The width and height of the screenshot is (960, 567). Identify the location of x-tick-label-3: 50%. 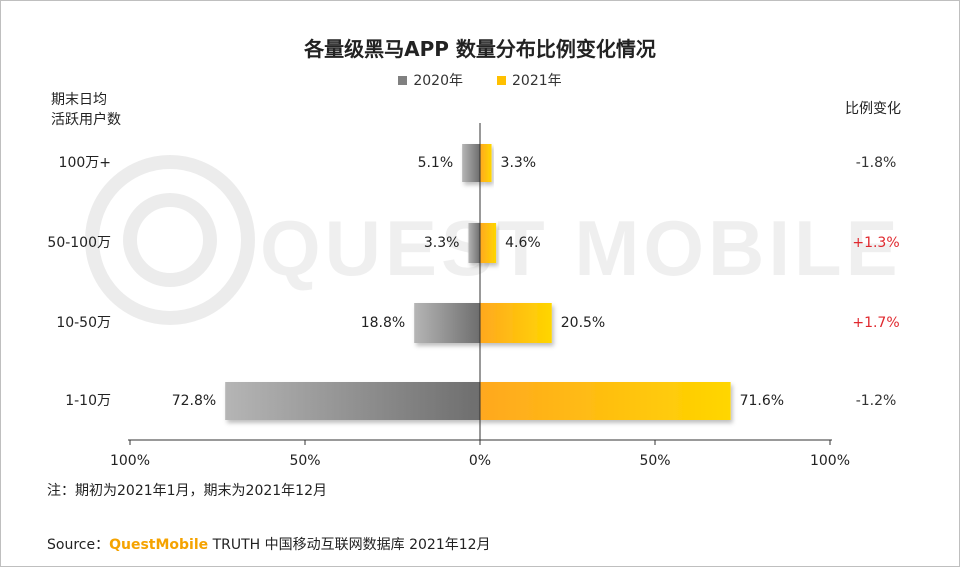
(654, 461).